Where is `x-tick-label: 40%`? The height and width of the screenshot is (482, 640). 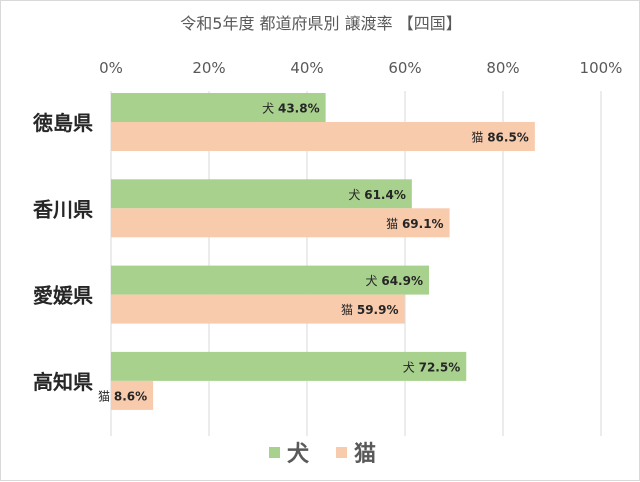 x-tick-label: 40% is located at coordinates (306, 68).